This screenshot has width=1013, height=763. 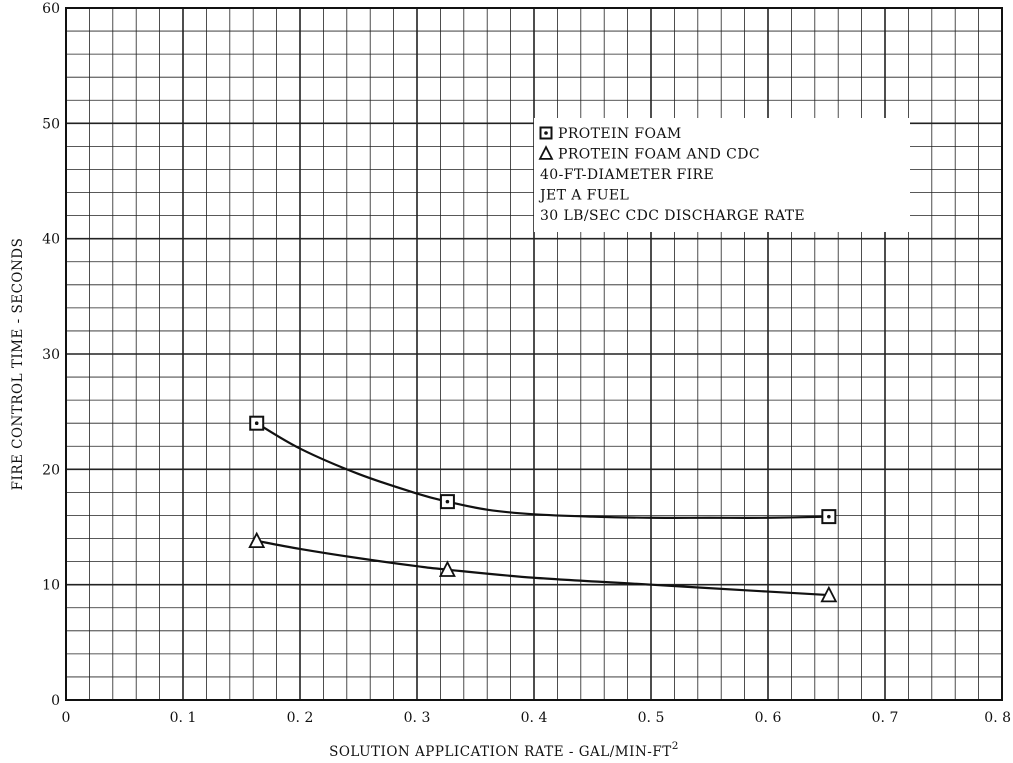 What do you see at coordinates (18, 364) in the screenshot?
I see `y-axis-title: FIRE CONTROL TIME - SECONDS` at bounding box center [18, 364].